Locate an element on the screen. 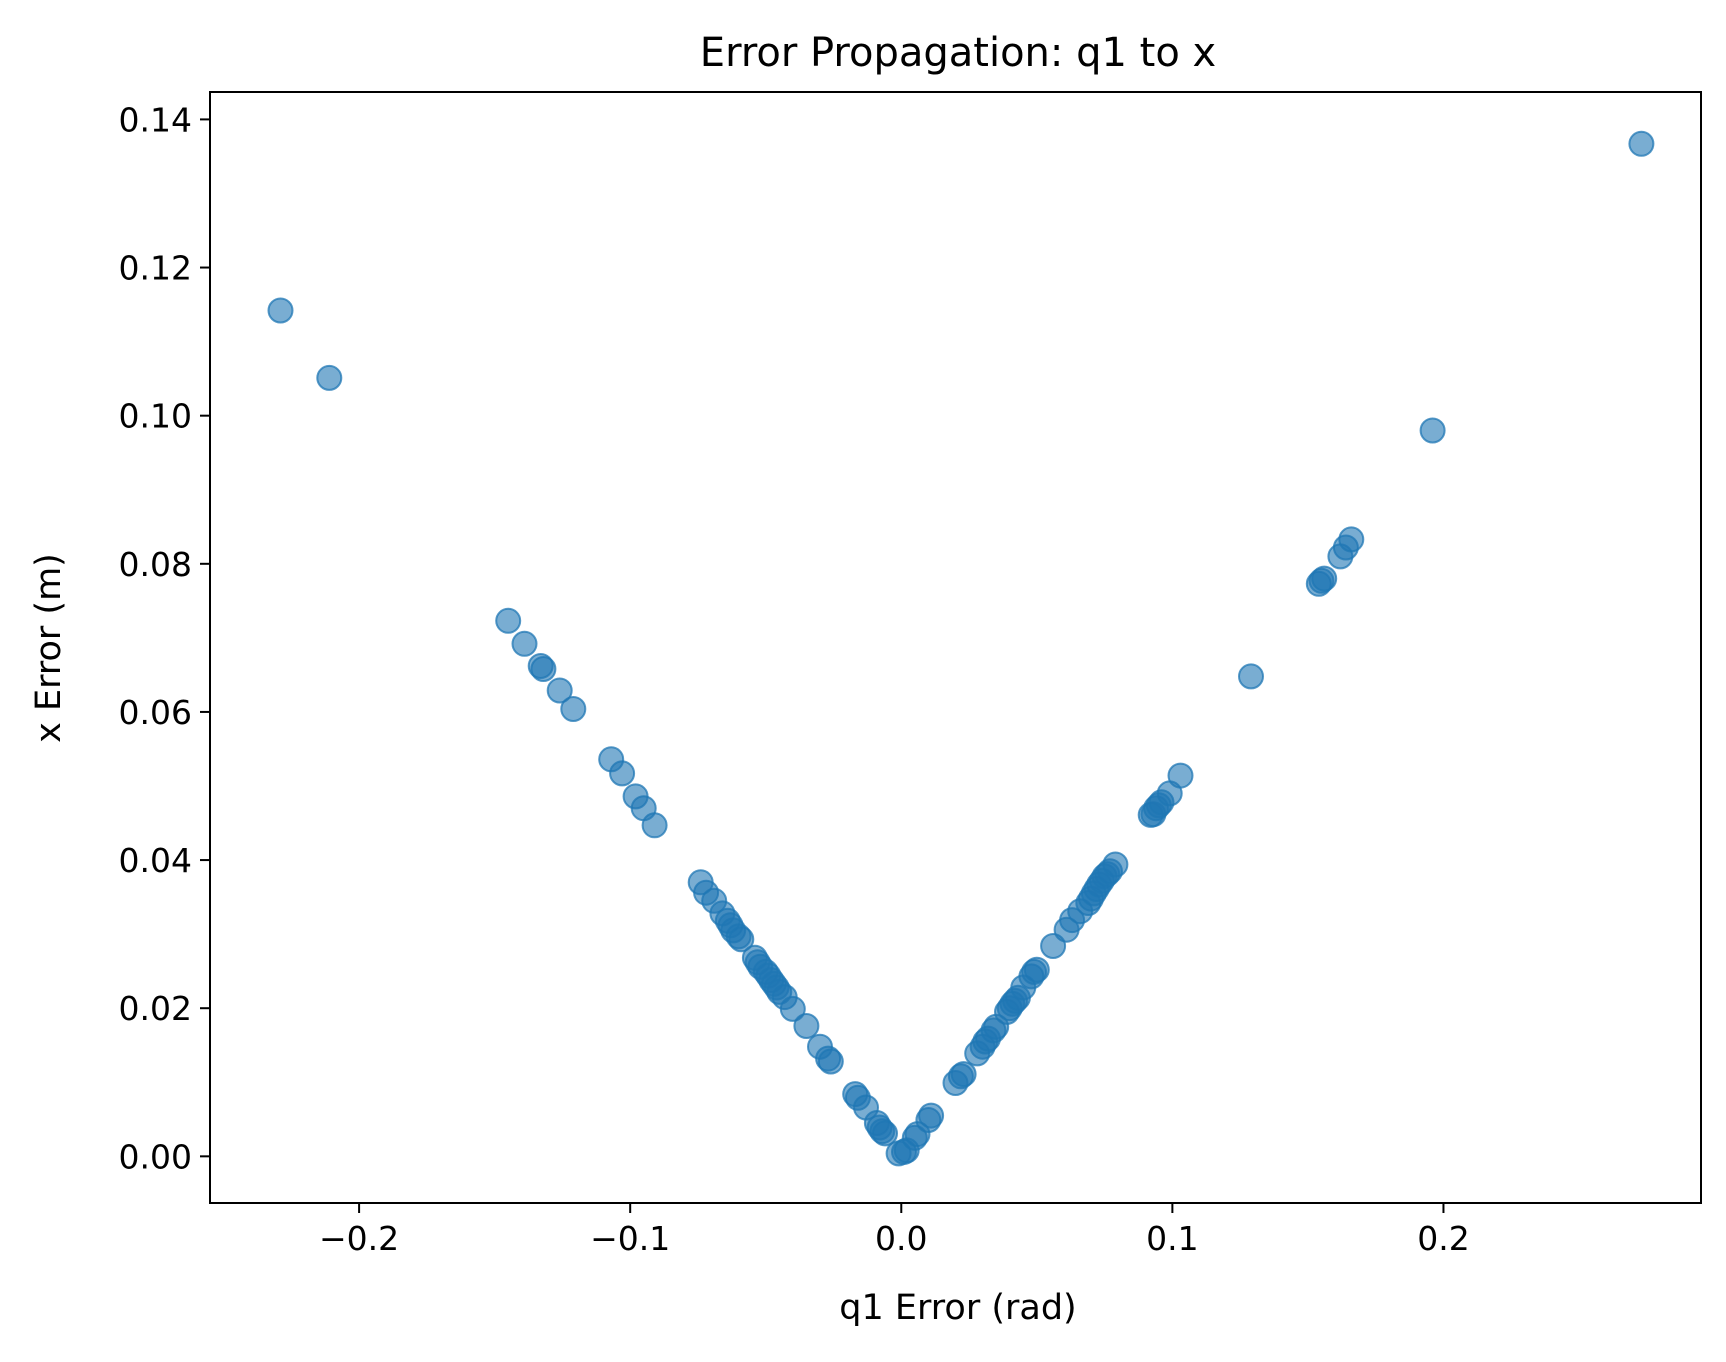  y-tick-label: 0.04 is located at coordinates (155, 860).